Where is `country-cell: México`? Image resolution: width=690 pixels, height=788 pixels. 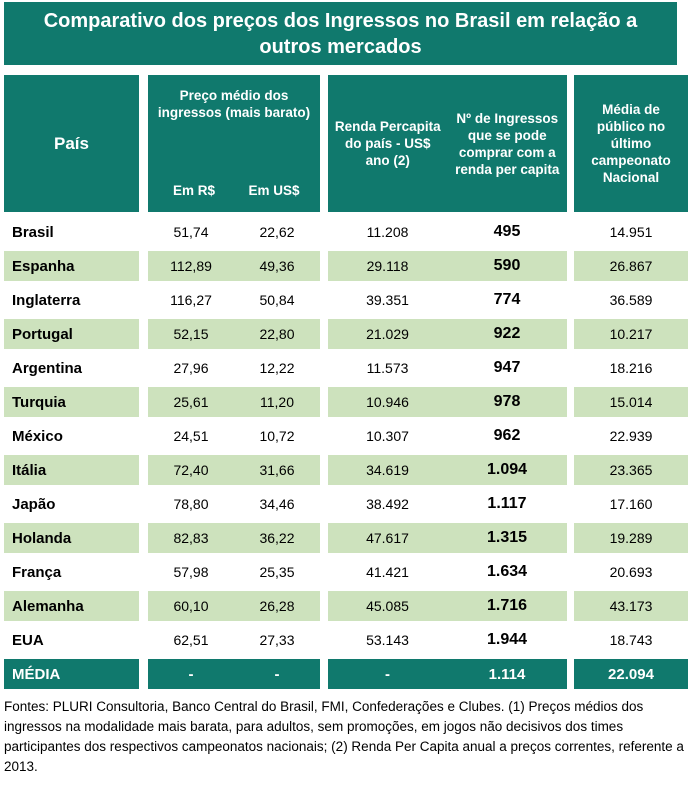
country-cell: México is located at coordinates (37, 436).